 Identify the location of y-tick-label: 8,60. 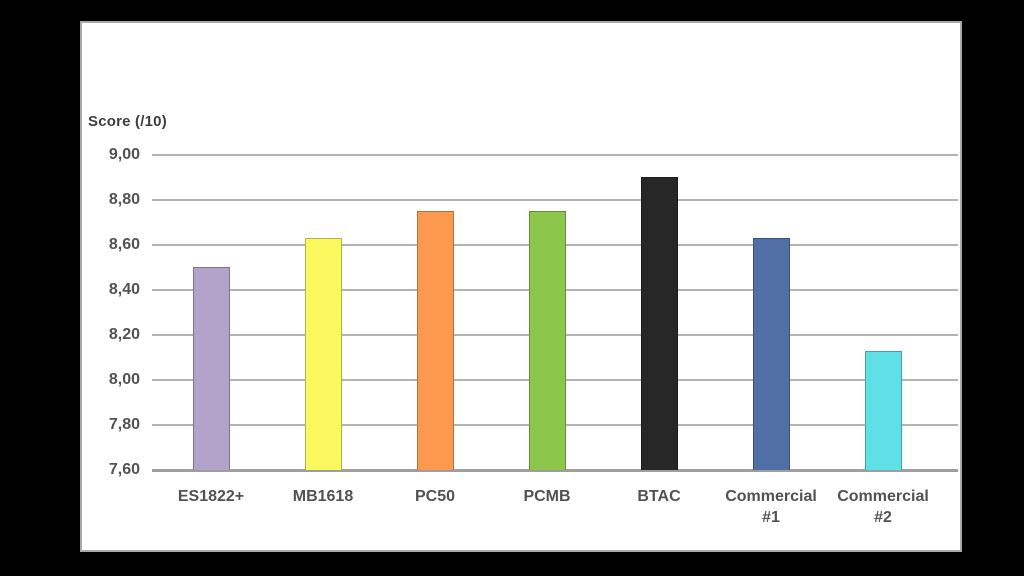
(124, 244).